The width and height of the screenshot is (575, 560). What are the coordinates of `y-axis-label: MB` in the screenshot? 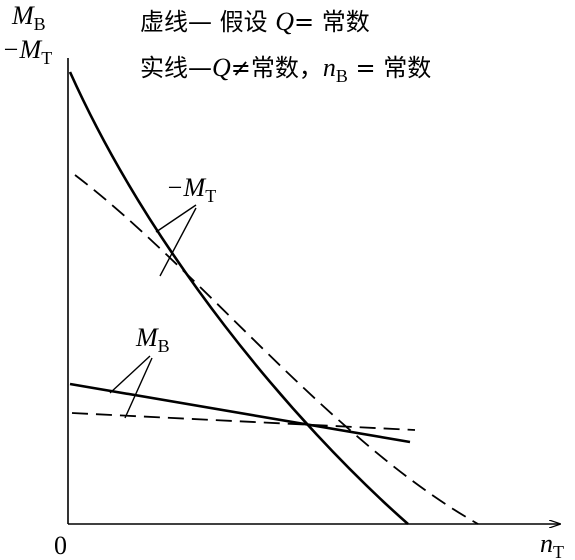 It's located at (28, 17).